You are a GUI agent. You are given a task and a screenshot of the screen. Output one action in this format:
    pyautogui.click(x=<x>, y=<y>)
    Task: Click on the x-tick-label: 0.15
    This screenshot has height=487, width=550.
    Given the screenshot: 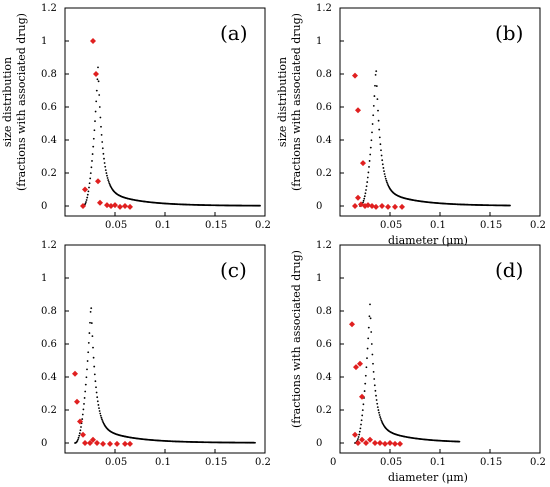 What is the action you would take?
    pyautogui.click(x=216, y=462)
    